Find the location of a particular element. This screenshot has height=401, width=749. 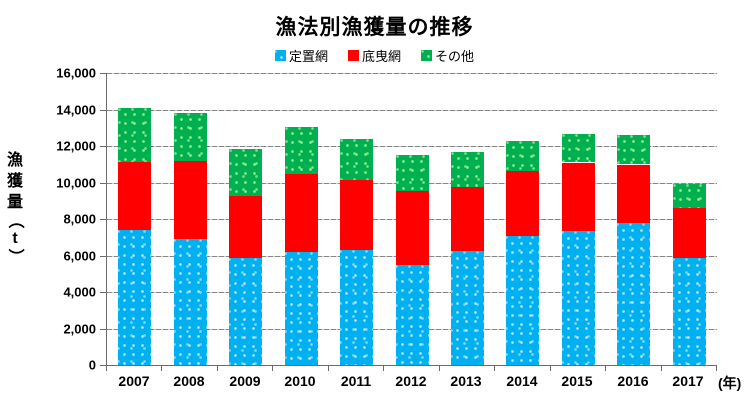

legend-item-sonota: その他 is located at coordinates (447, 55).